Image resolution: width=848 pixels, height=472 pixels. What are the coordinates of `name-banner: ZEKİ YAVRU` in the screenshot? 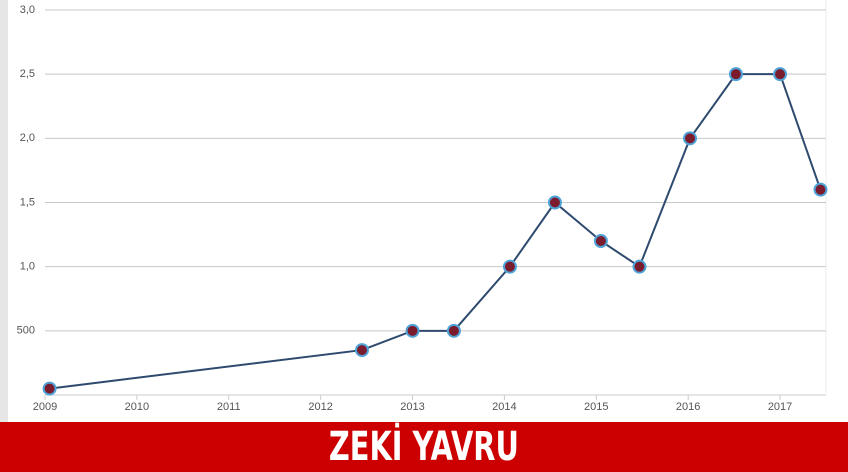 It's located at (424, 447).